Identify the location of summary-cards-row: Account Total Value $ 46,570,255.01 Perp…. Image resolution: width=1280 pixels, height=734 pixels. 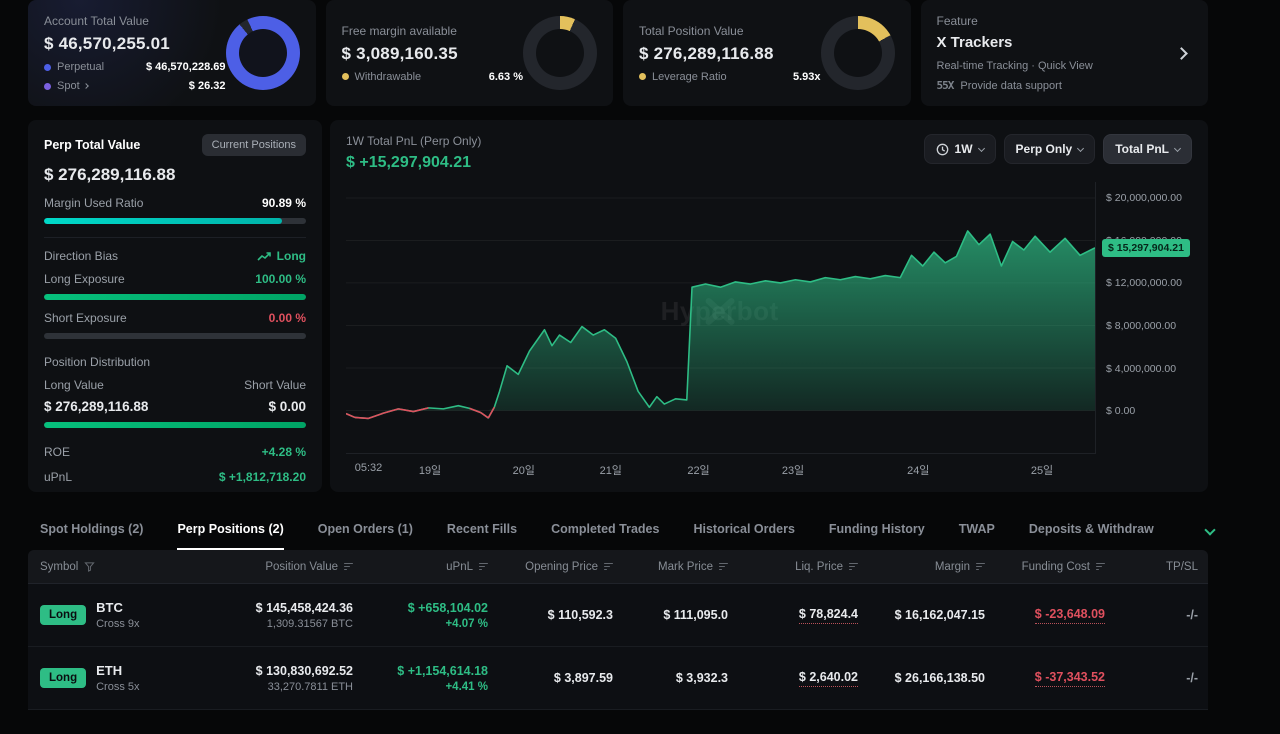
(618, 53).